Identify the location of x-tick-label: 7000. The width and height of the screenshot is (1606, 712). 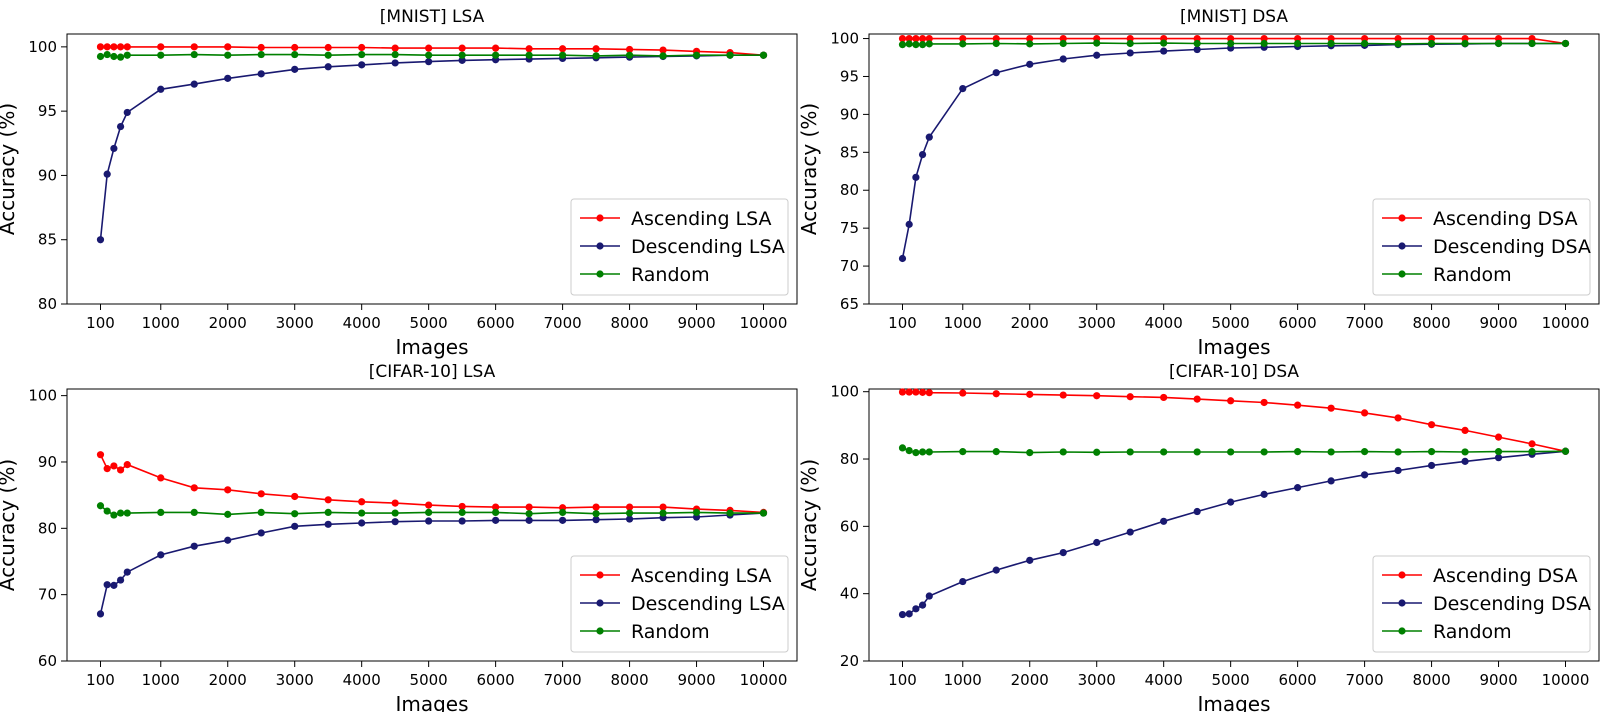
(1365, 323).